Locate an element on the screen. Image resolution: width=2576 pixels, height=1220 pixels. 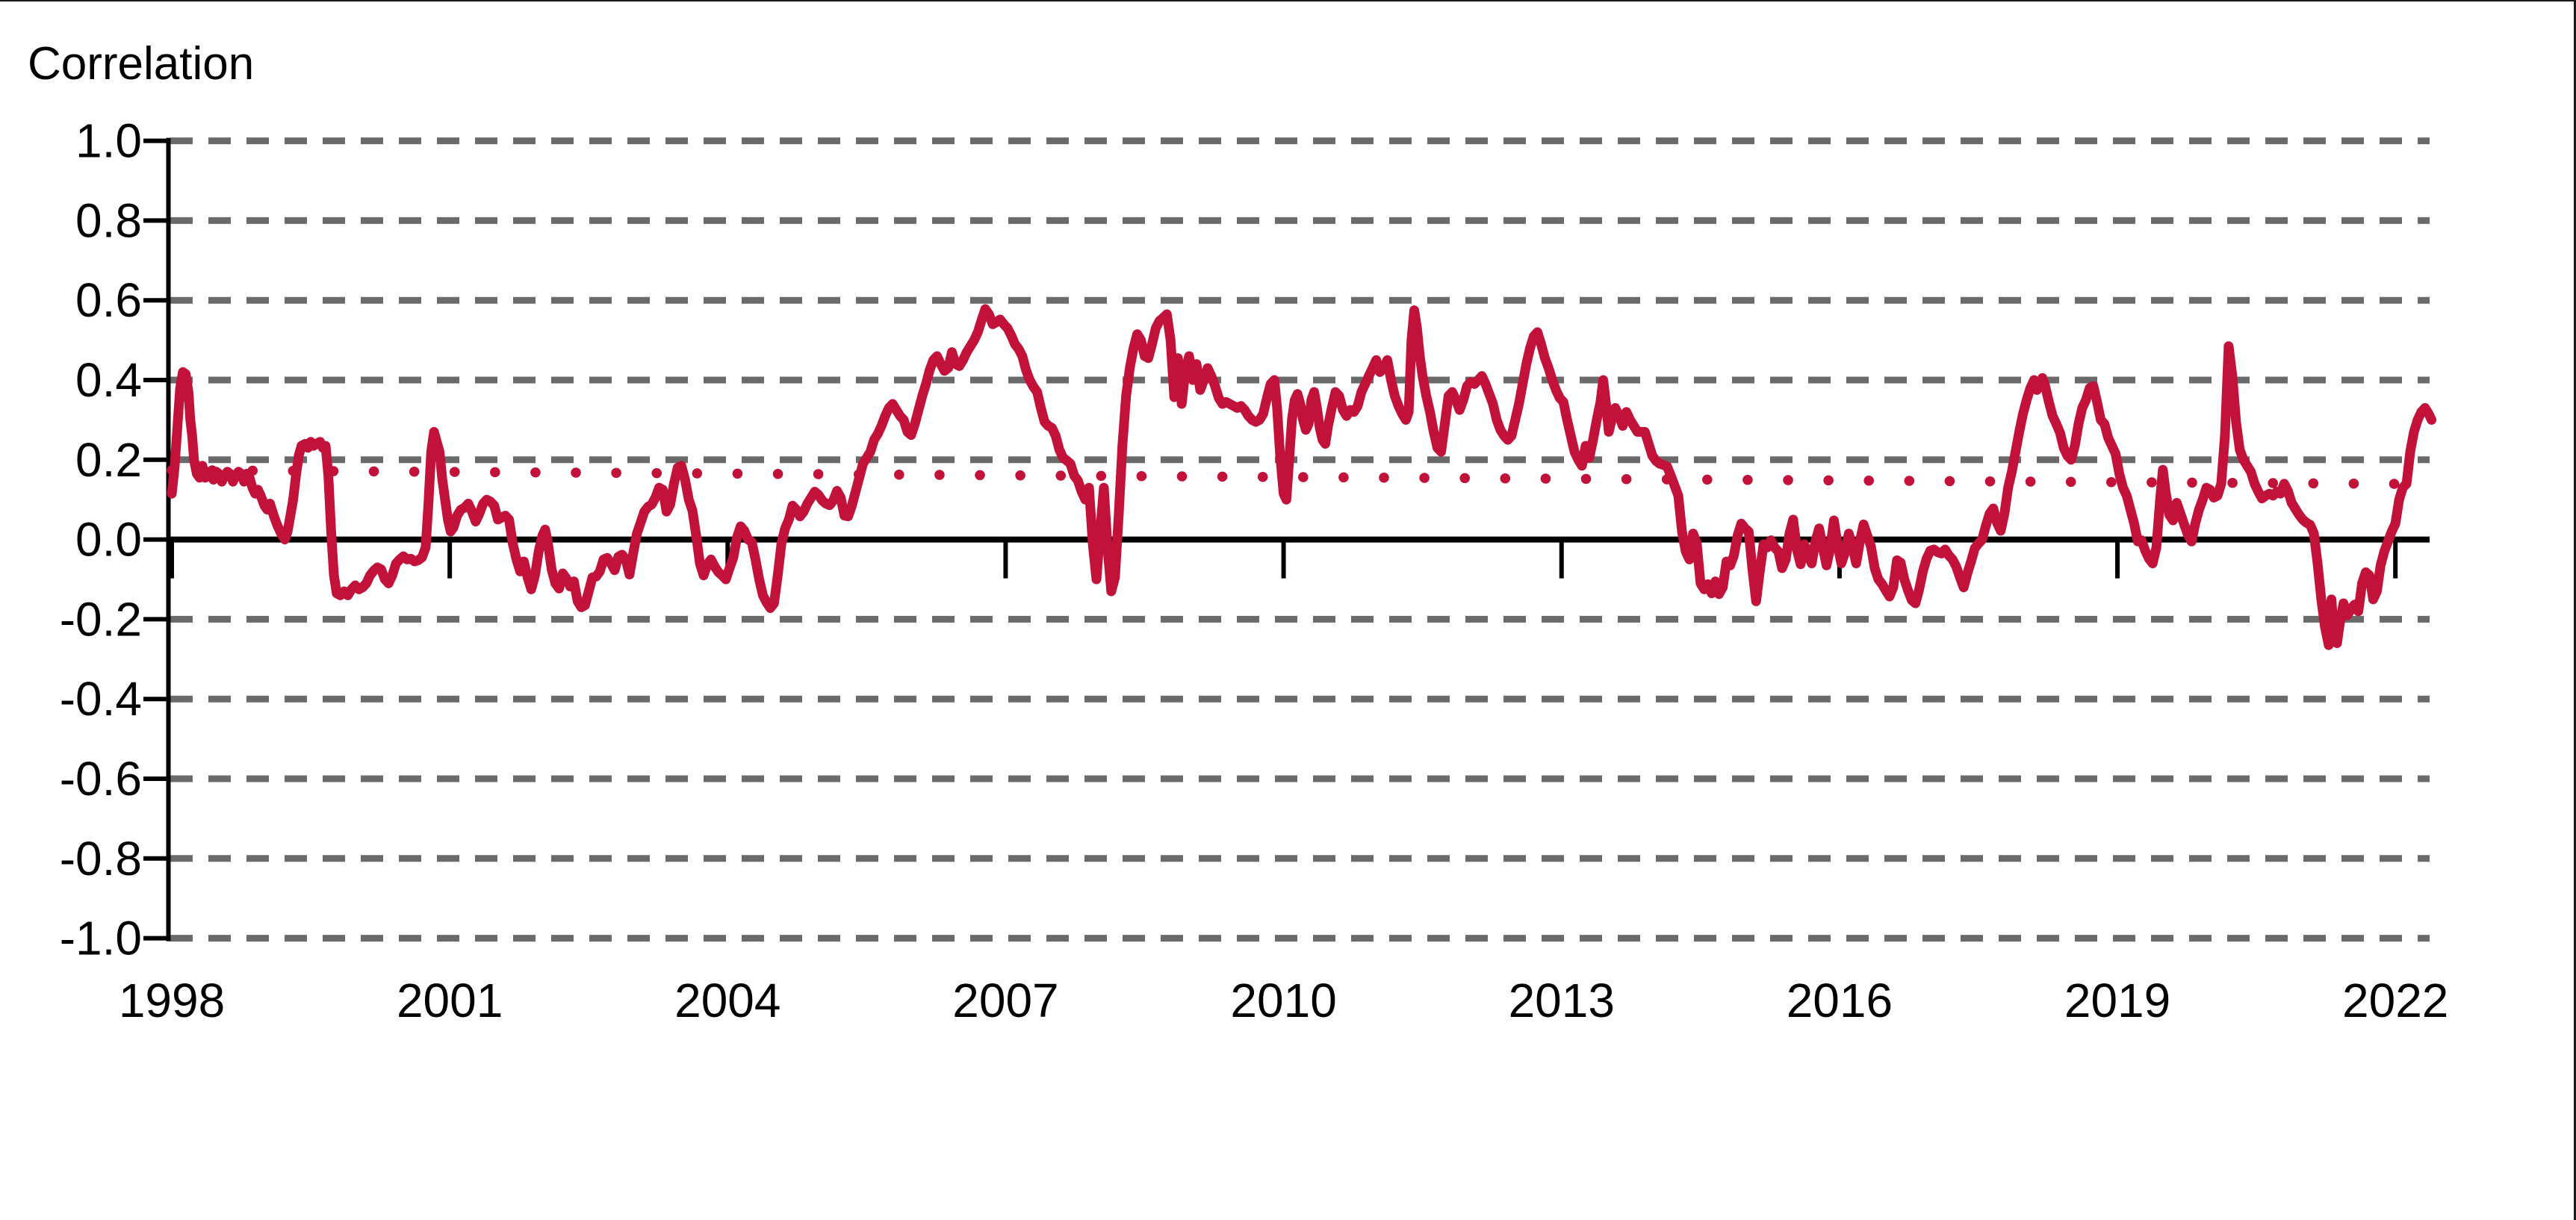
x-tick-label: 1998 is located at coordinates (172, 1000).